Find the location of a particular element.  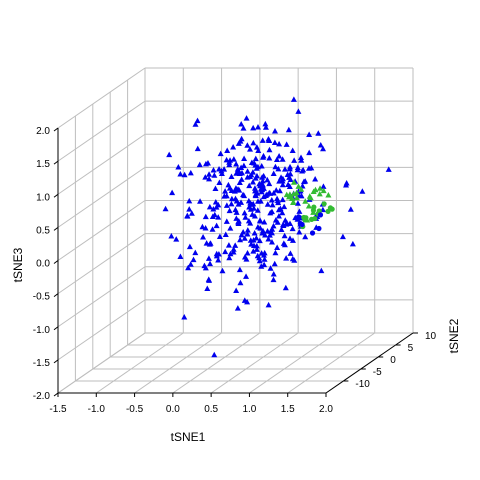

x-axis-title: tSNE1 is located at coordinates (188, 437).